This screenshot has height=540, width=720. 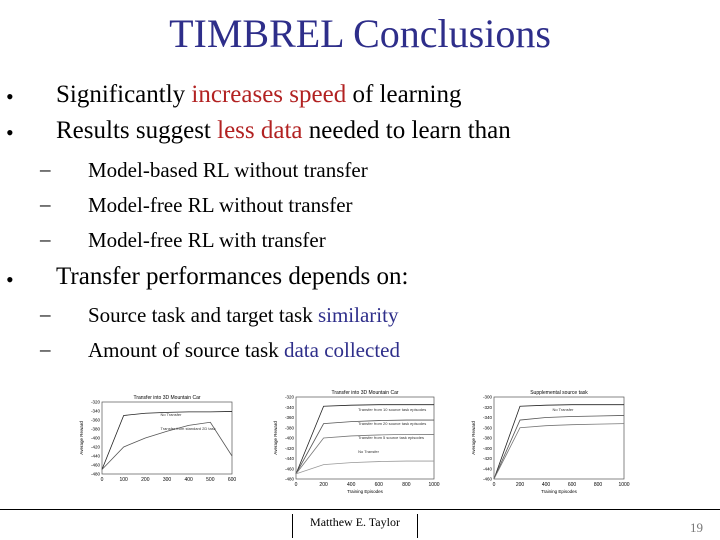 What do you see at coordinates (137, 130) in the screenshot?
I see `bullet-2-text: Results suggest` at bounding box center [137, 130].